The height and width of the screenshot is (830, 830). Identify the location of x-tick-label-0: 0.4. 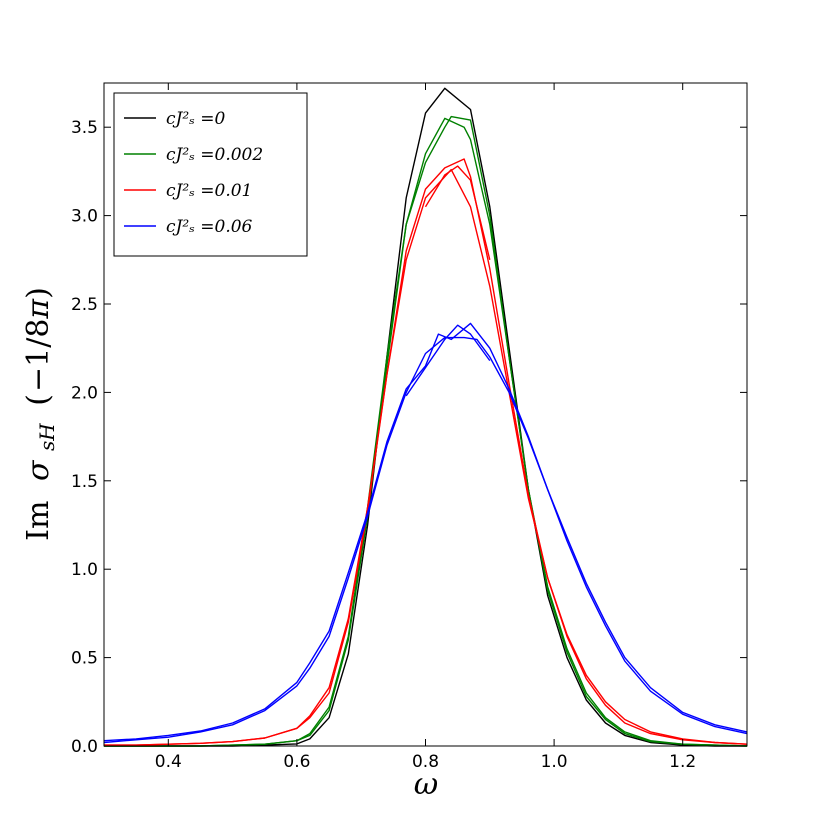
(168, 762).